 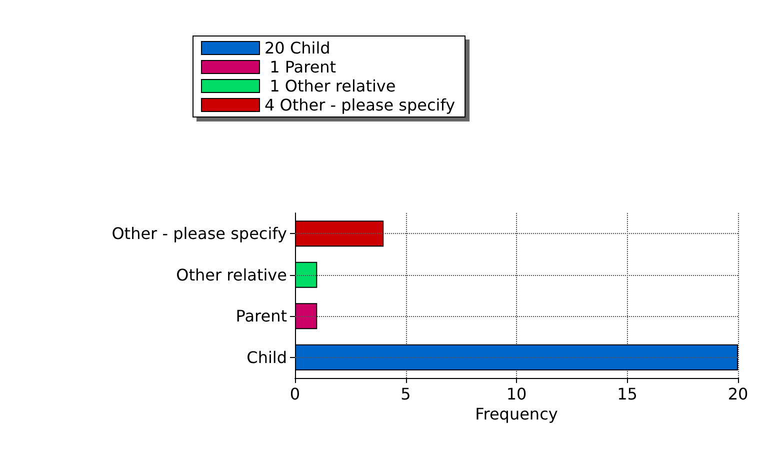 I want to click on x-tick-label: 5, so click(x=405, y=394).